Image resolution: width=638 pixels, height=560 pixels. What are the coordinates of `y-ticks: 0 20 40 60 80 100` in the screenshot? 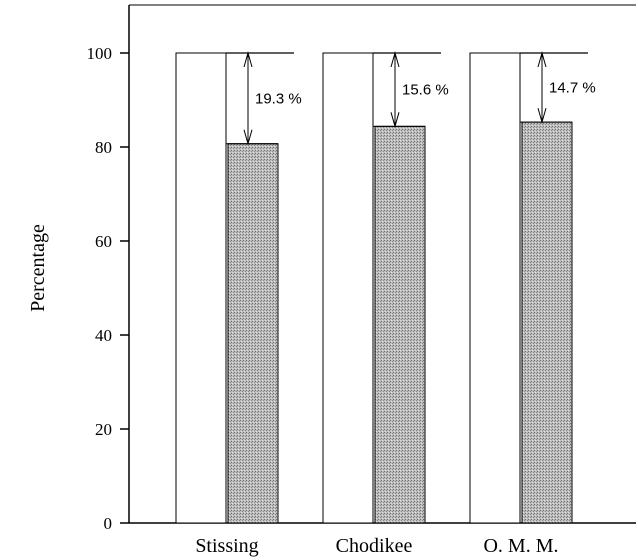 It's located at (108, 288).